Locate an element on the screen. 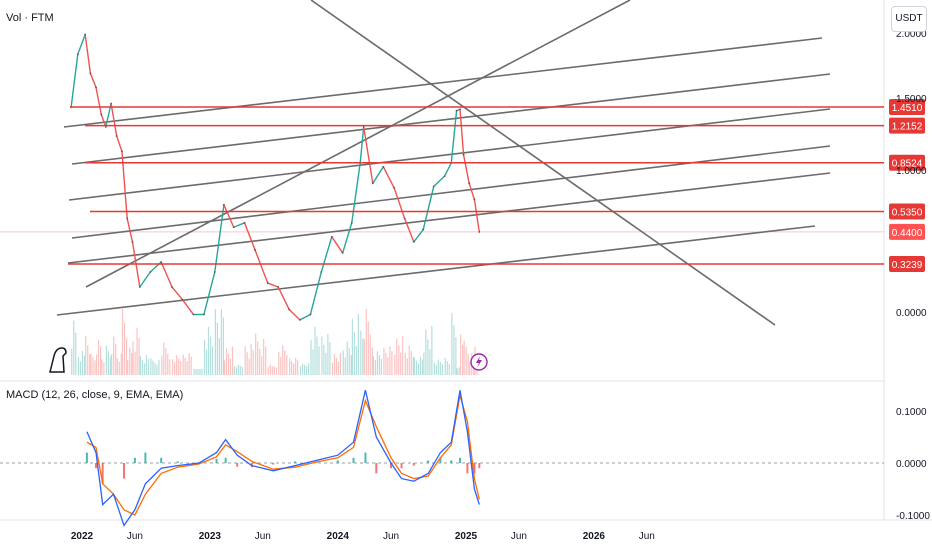 Image resolution: width=932 pixels, height=550 pixels. level-label: 0.4400 is located at coordinates (907, 233).